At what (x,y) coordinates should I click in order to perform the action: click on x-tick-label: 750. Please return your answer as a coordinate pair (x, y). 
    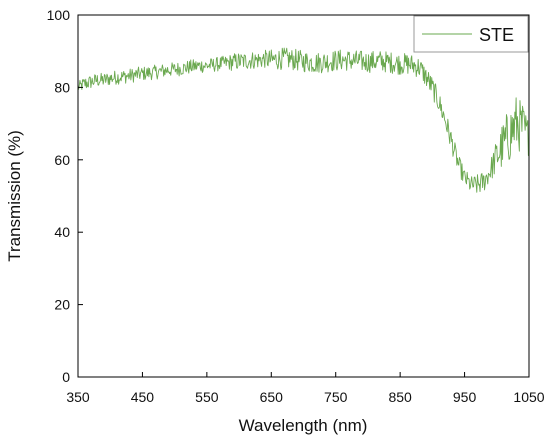
    Looking at the image, I should click on (336, 397).